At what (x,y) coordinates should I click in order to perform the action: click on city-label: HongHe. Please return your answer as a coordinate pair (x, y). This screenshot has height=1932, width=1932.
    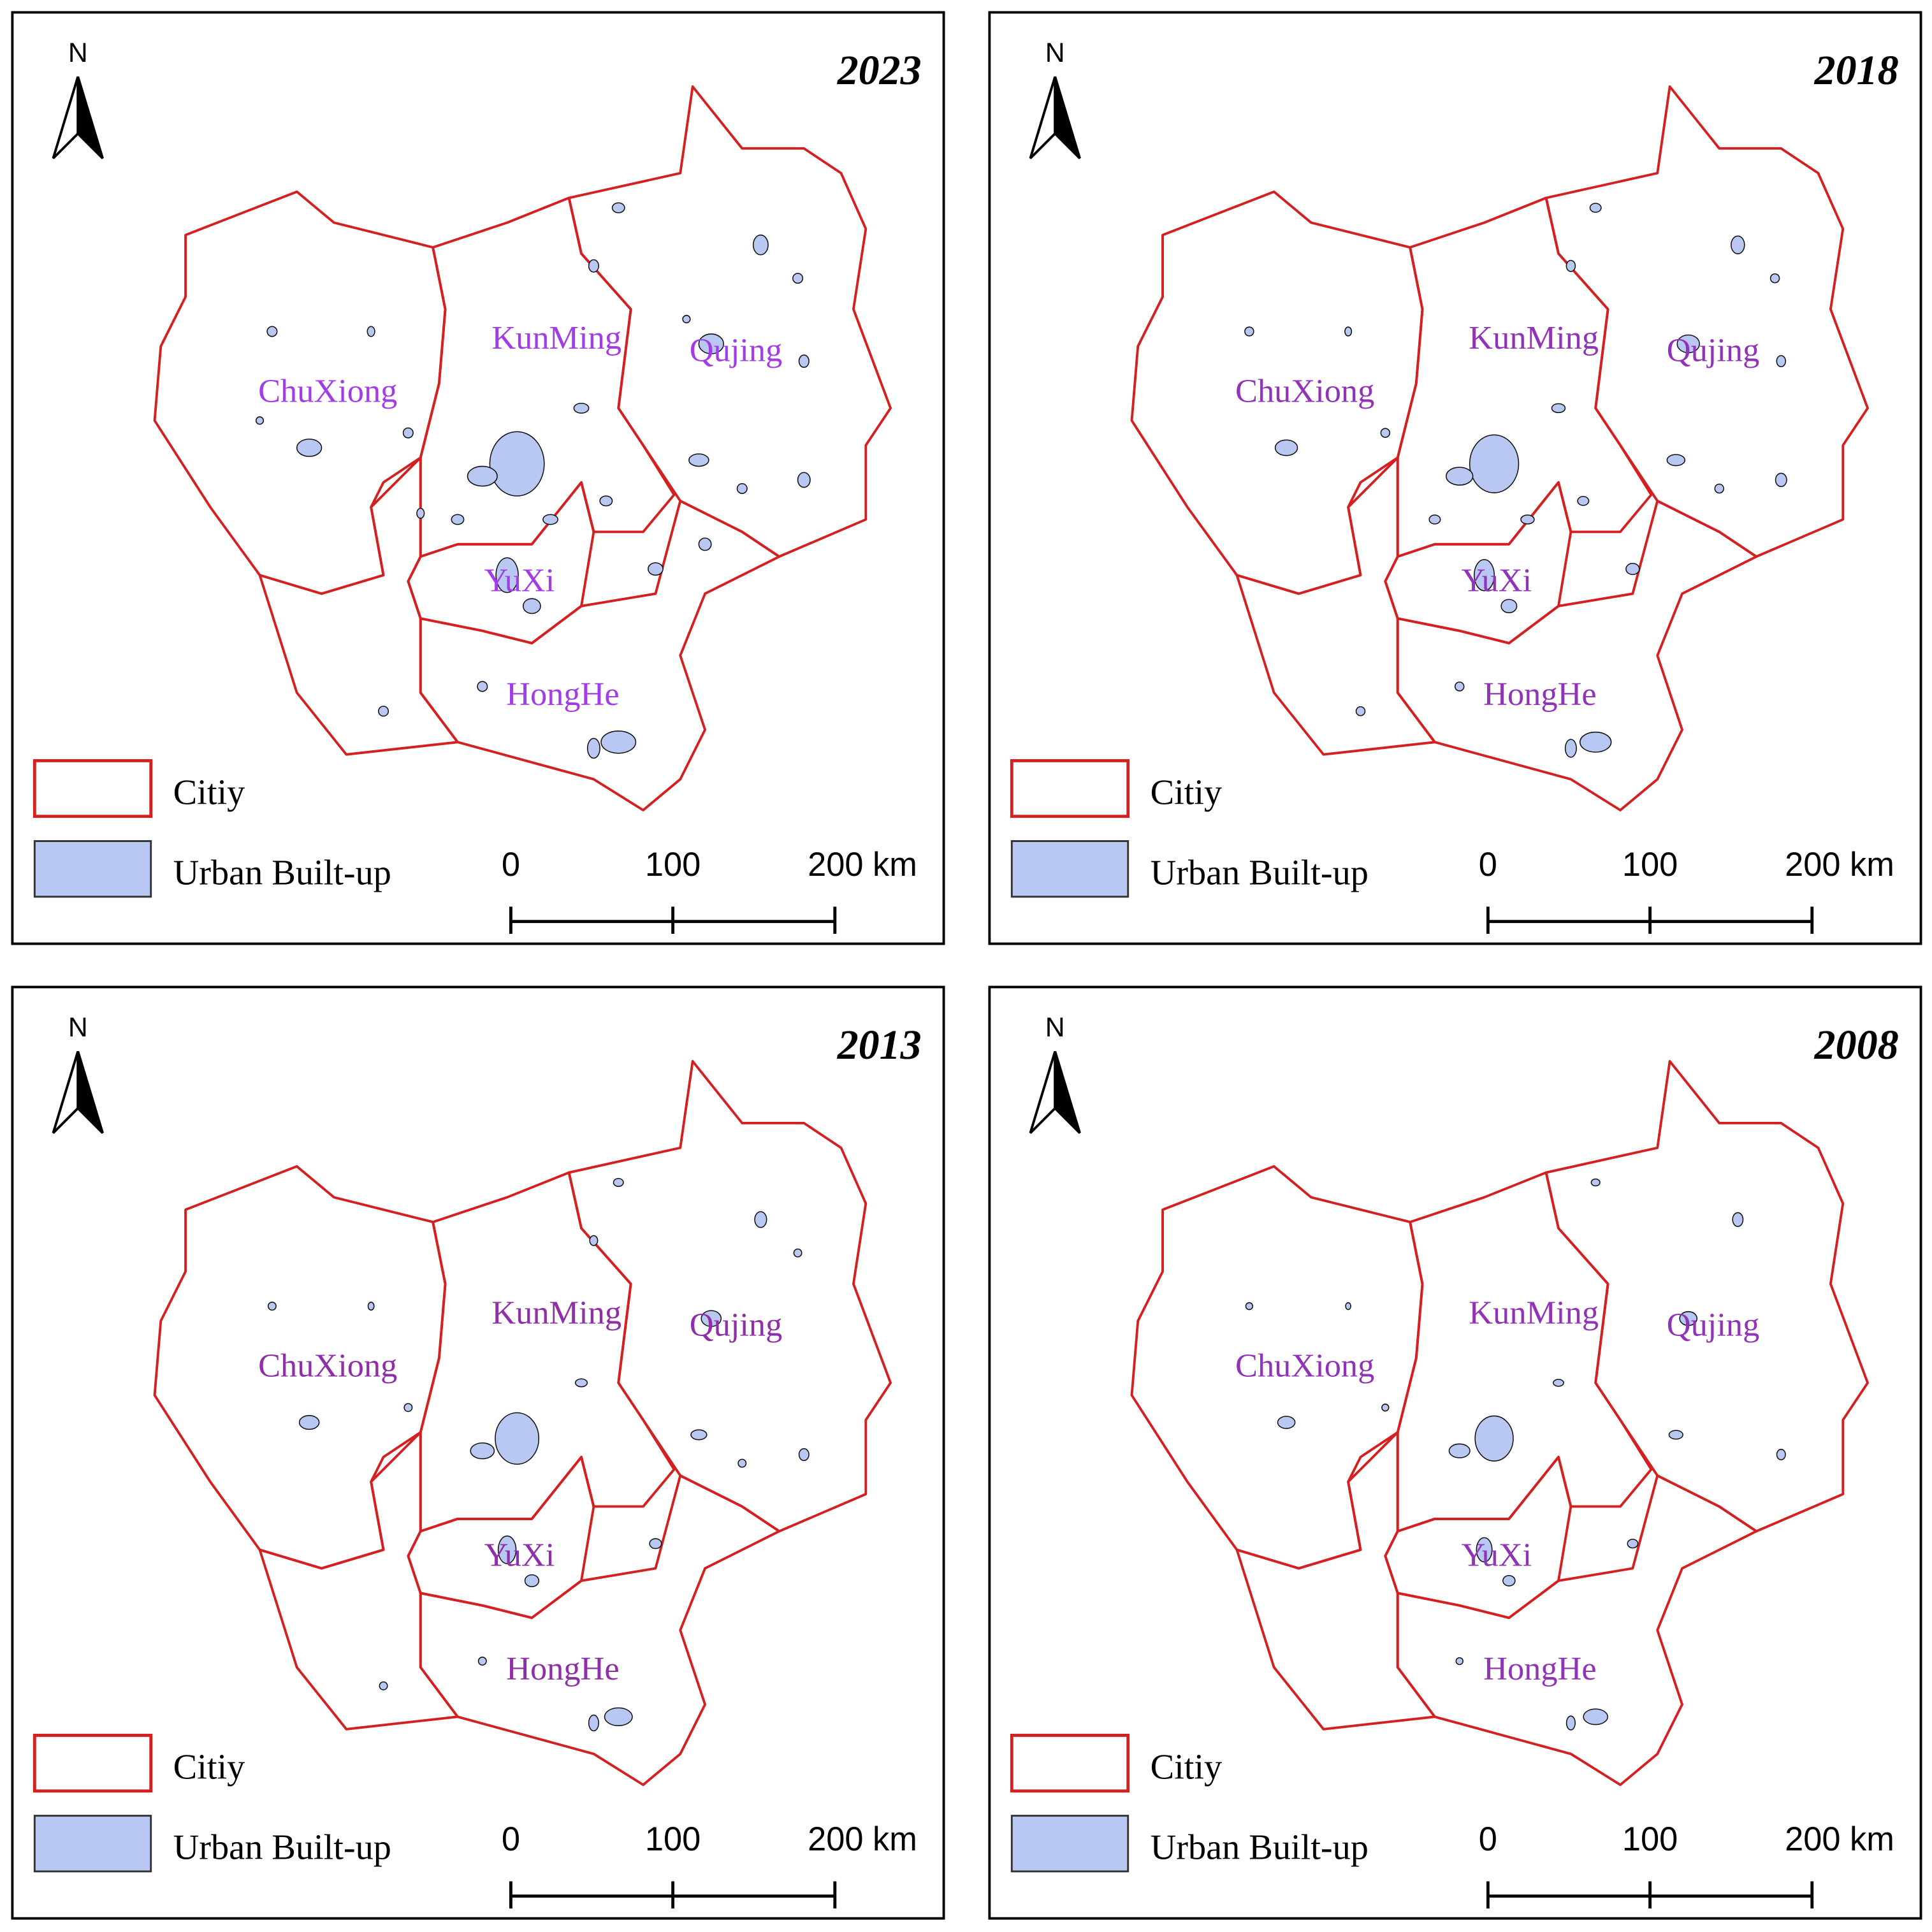
    Looking at the image, I should click on (1540, 1669).